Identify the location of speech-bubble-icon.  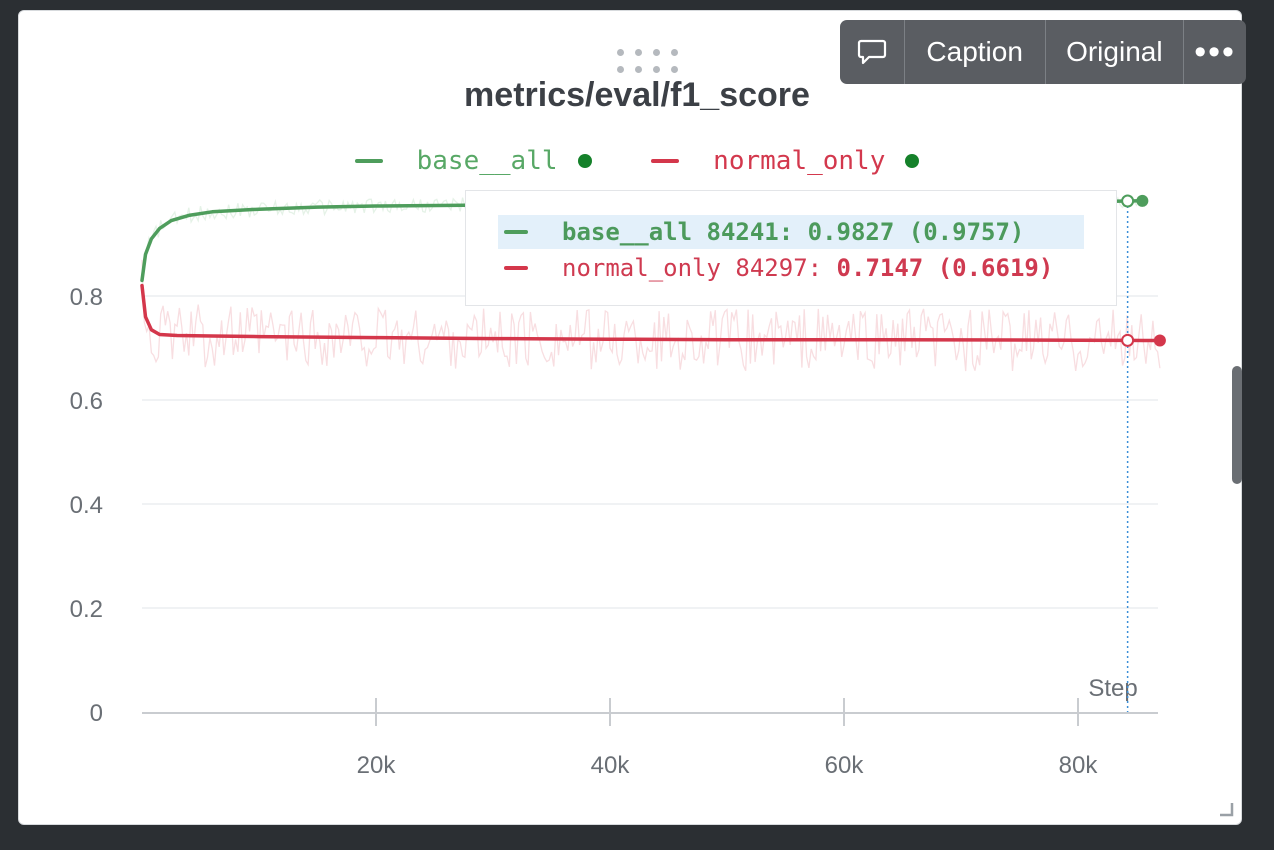
(872, 52).